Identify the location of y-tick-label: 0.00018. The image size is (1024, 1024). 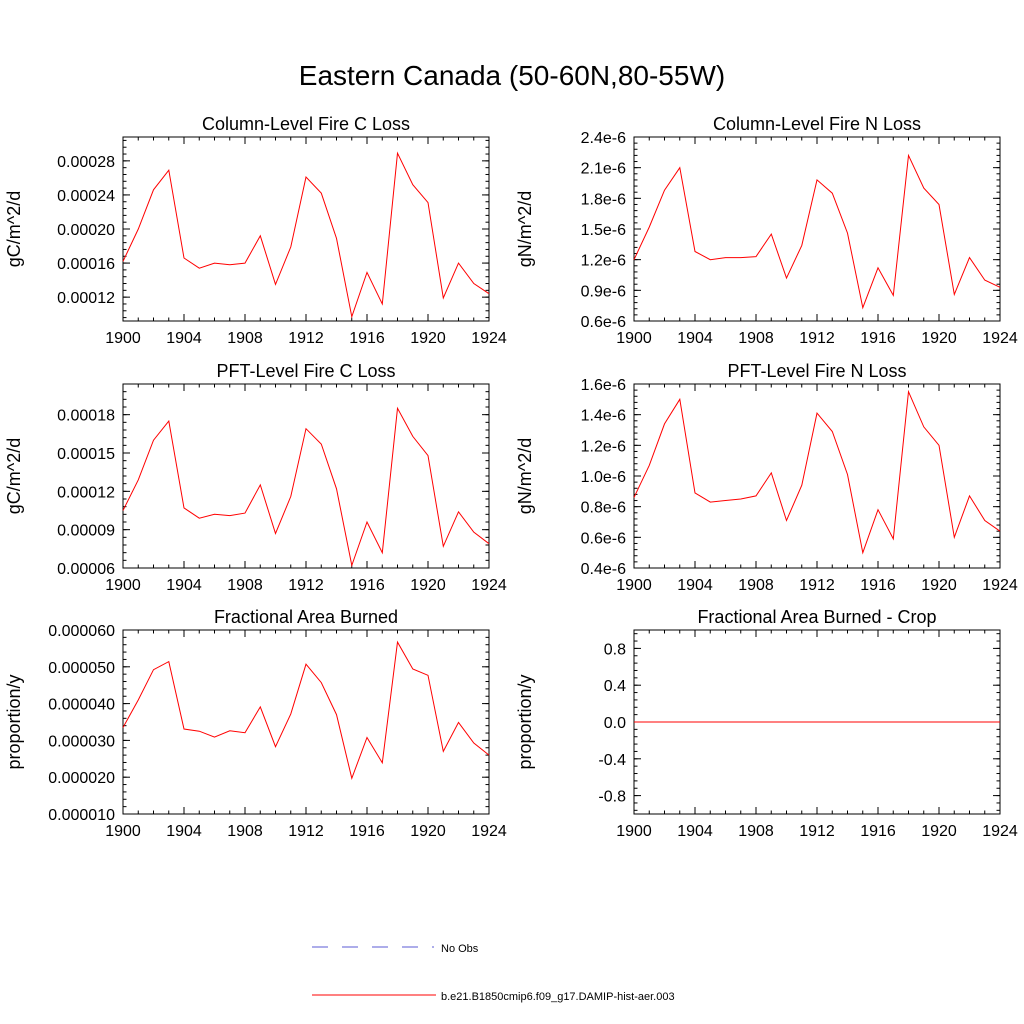
(86, 416).